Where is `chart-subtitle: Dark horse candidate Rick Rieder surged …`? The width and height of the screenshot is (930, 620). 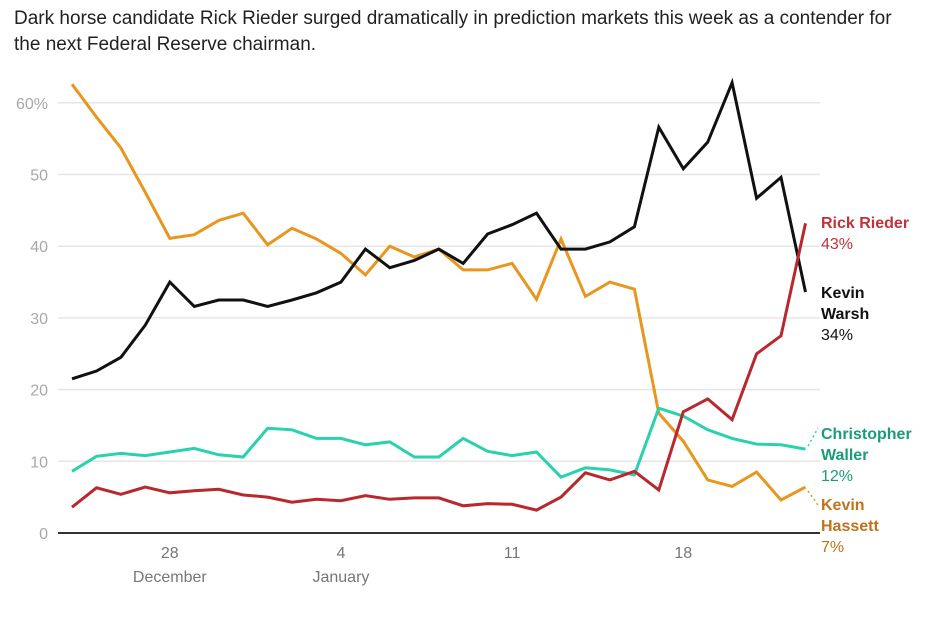
chart-subtitle: Dark horse candidate Rick Rieder surged … is located at coordinates (453, 31).